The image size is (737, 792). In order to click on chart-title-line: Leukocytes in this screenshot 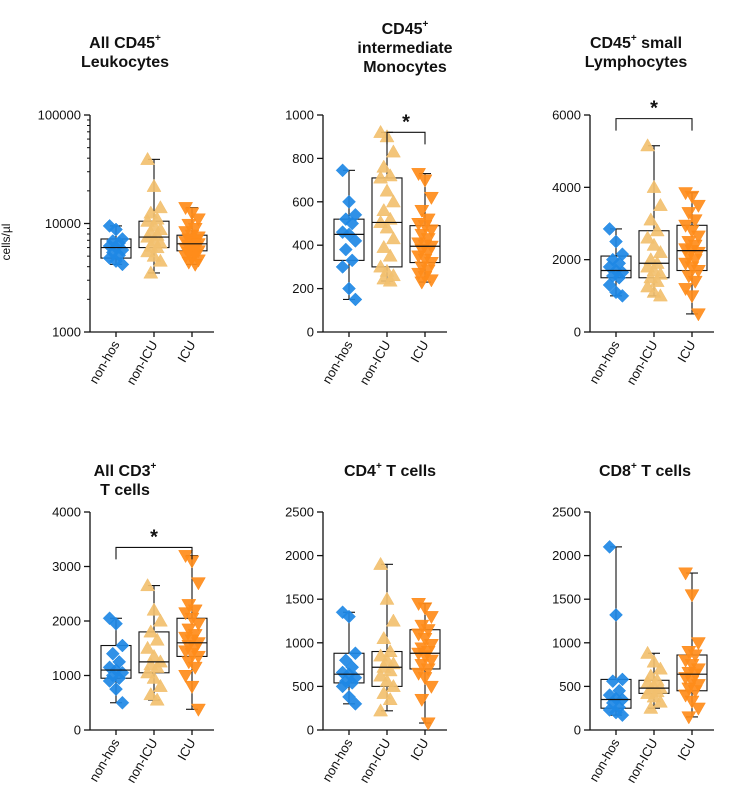, I will do `click(125, 62)`.